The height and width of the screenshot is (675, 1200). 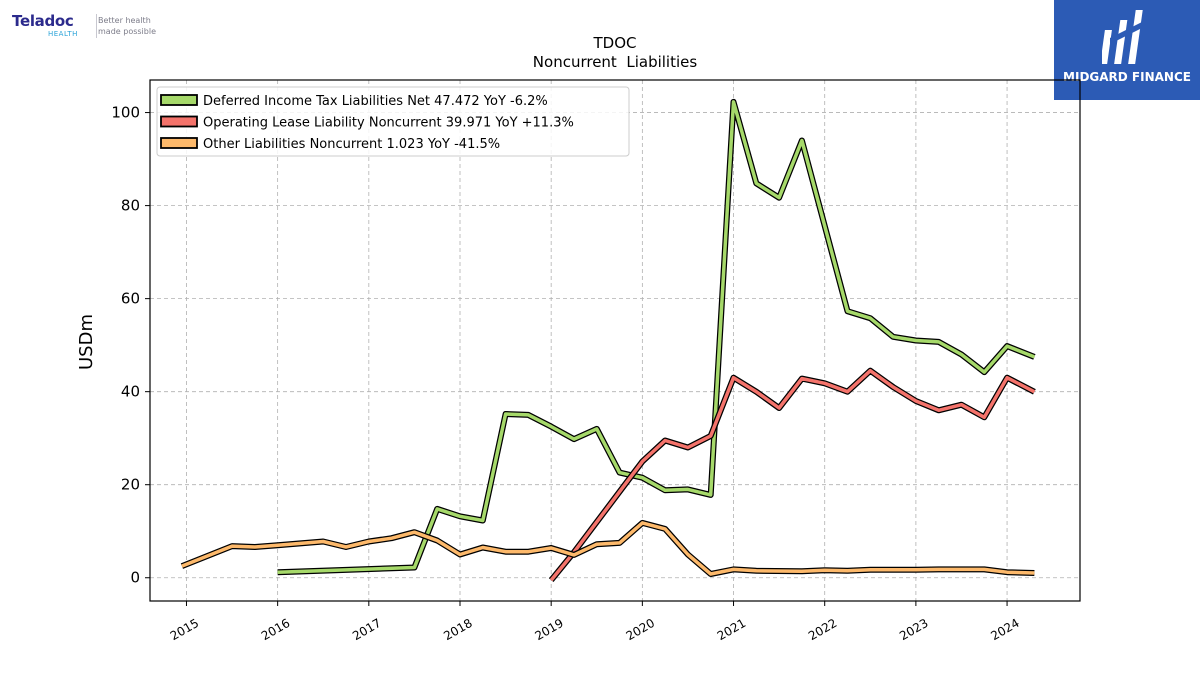 I want to click on midgard-finance-logo: MIDGARD FINANCE, so click(x=1127, y=50).